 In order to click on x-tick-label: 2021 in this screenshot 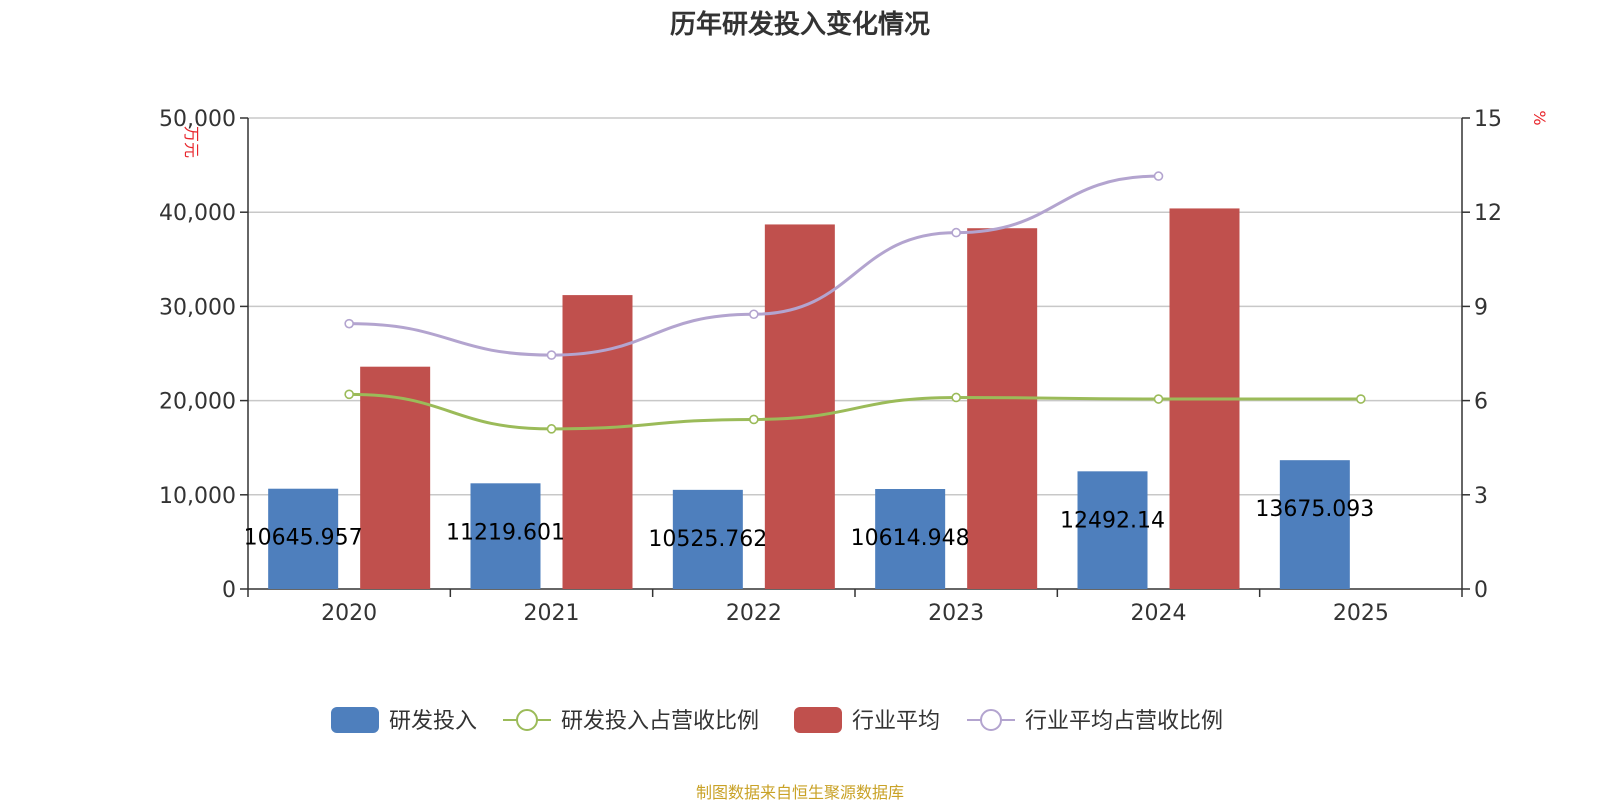, I will do `click(552, 613)`.